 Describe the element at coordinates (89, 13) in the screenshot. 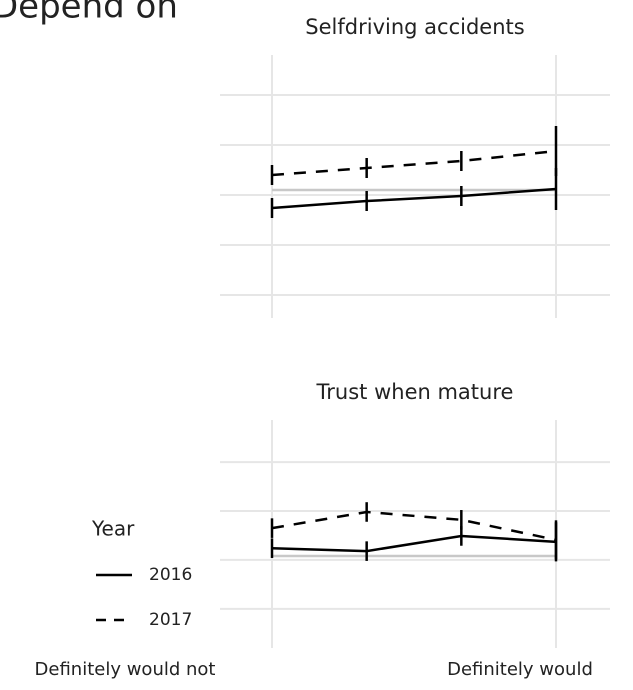

I see `chart-title: Depend on` at that location.